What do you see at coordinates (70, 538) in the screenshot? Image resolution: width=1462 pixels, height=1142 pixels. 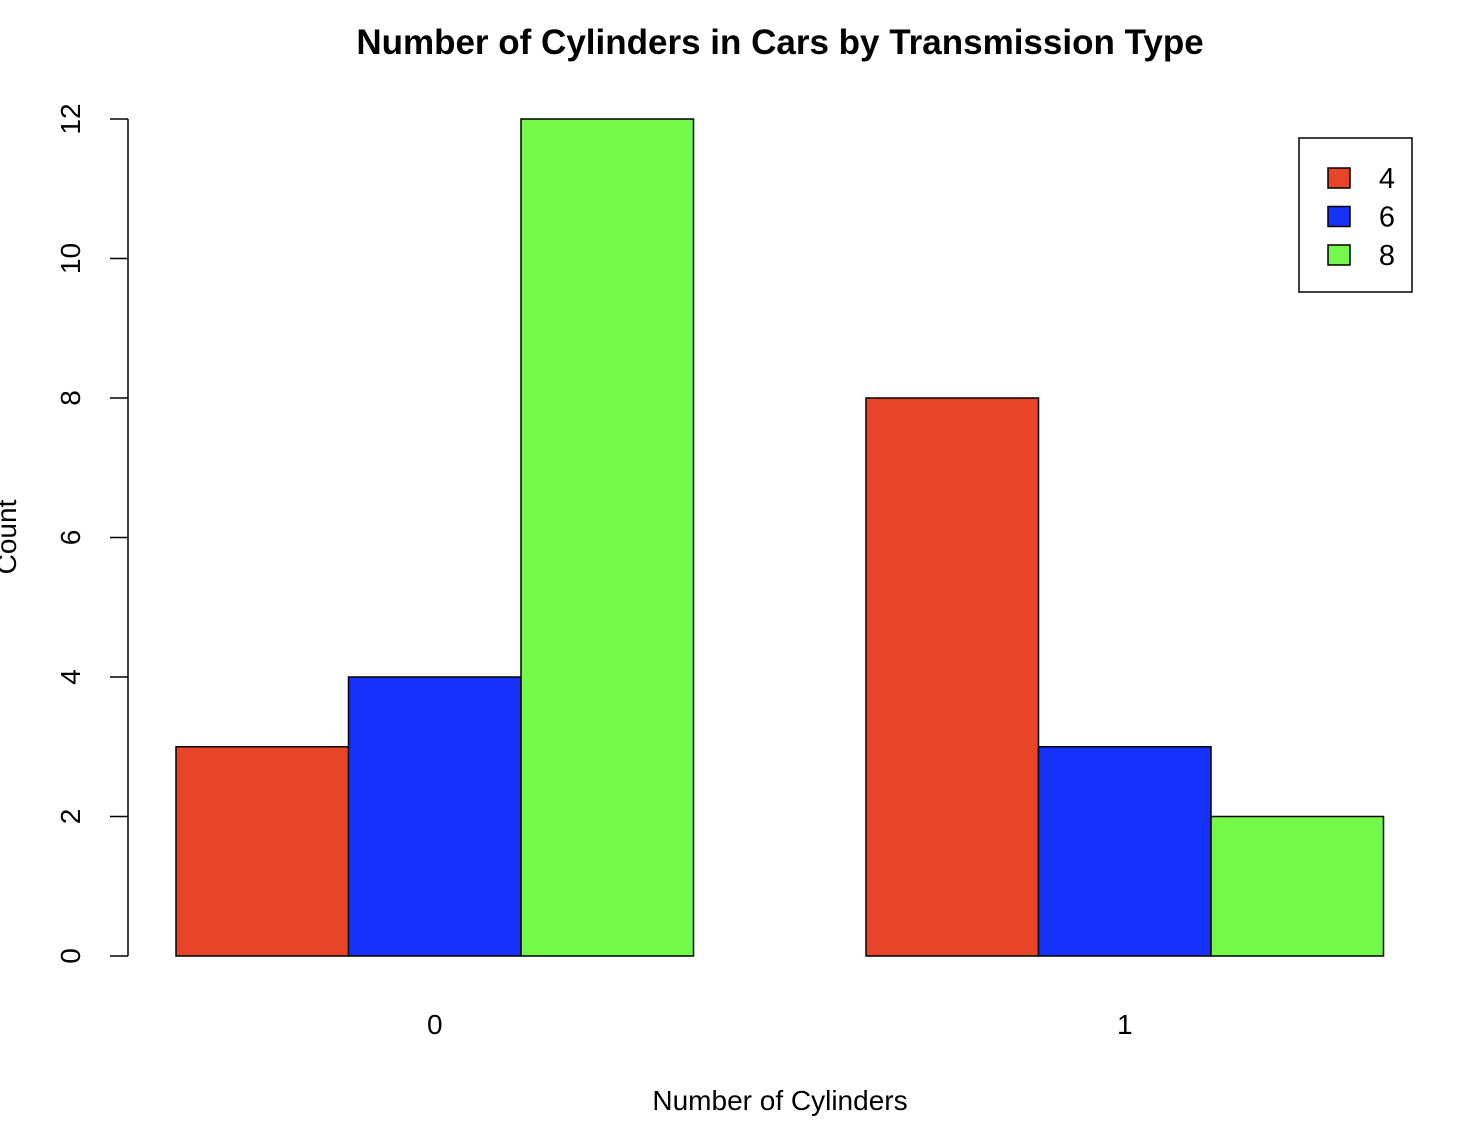 I see `y-tick-label: 6` at bounding box center [70, 538].